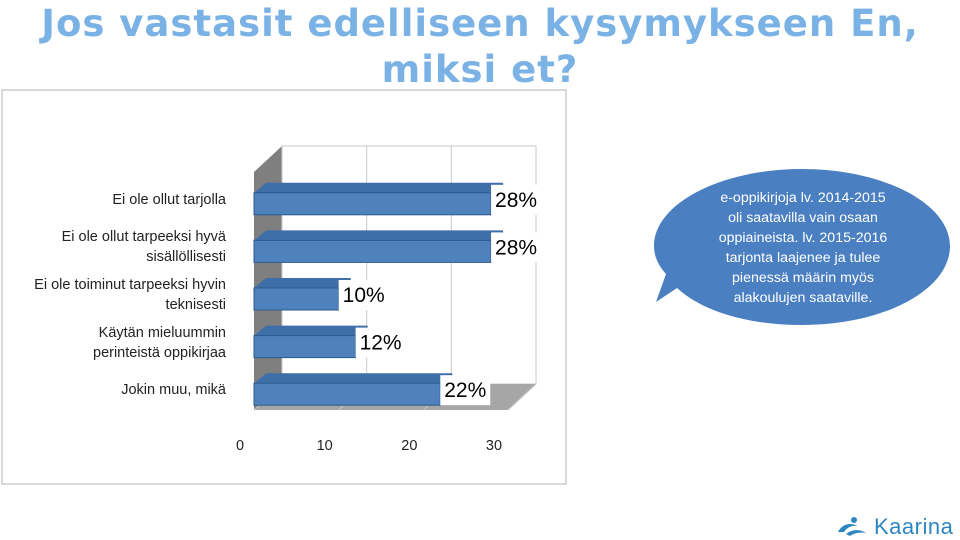 This screenshot has width=960, height=540. I want to click on x-tick-label: 10, so click(325, 446).